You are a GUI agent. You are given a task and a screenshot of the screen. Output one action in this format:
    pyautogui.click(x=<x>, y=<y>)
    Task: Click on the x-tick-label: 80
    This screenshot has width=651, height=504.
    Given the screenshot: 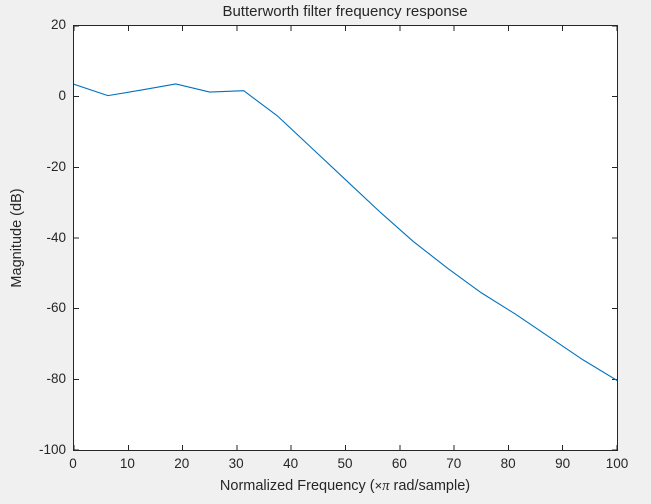 What is the action you would take?
    pyautogui.click(x=508, y=463)
    